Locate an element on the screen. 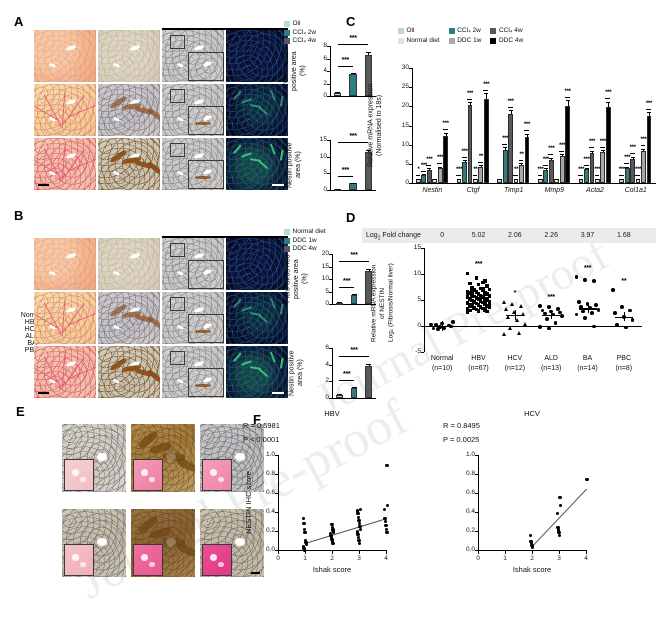  panel-d-sem-Normal is located at coordinates (443, 326).